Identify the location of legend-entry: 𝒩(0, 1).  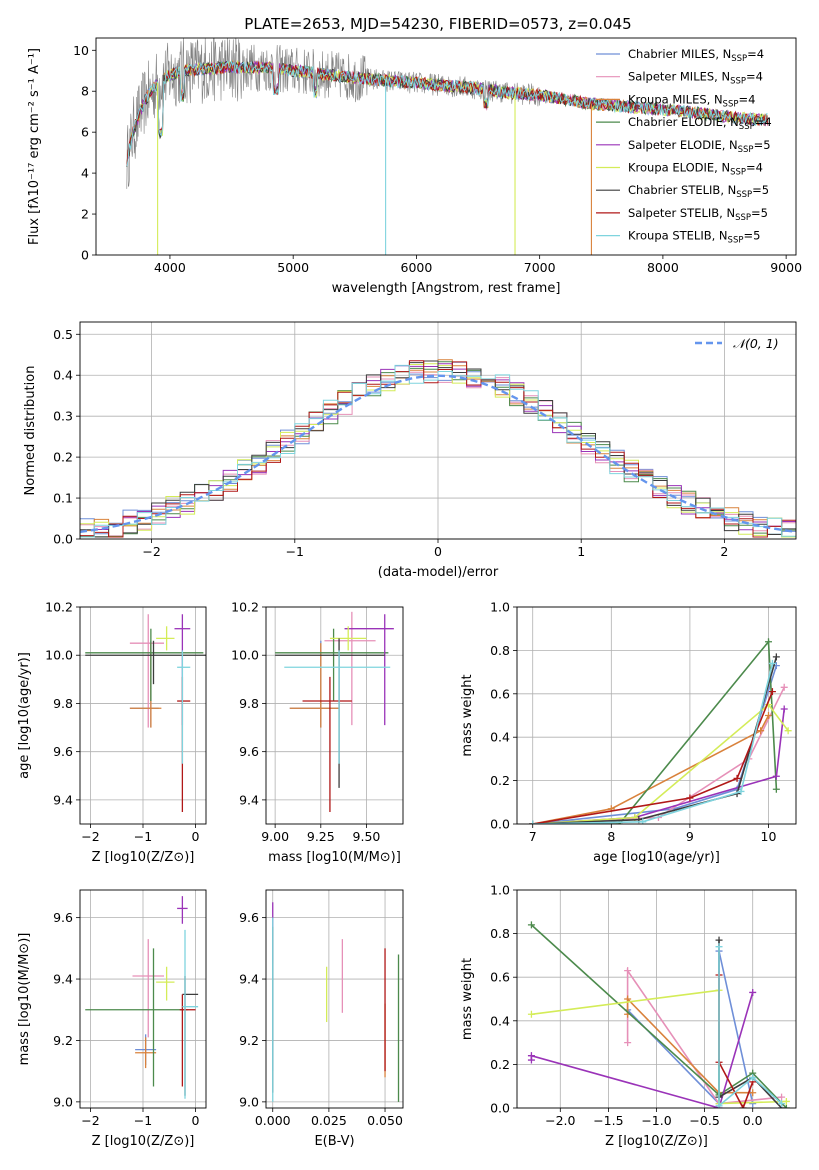
(756, 343).